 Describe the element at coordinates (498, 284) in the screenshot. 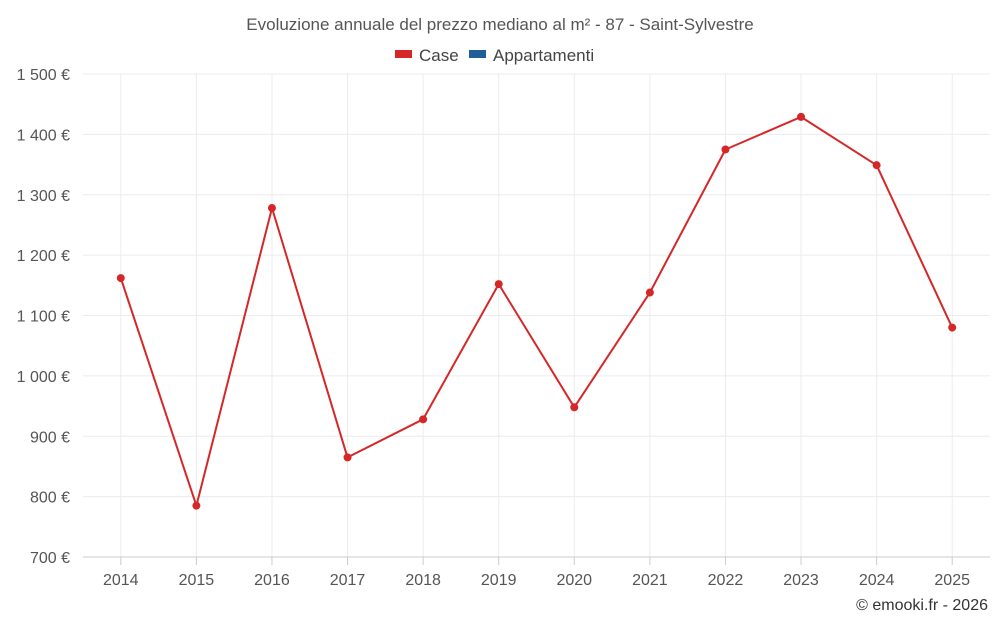

I see `data-point-case-2019` at that location.